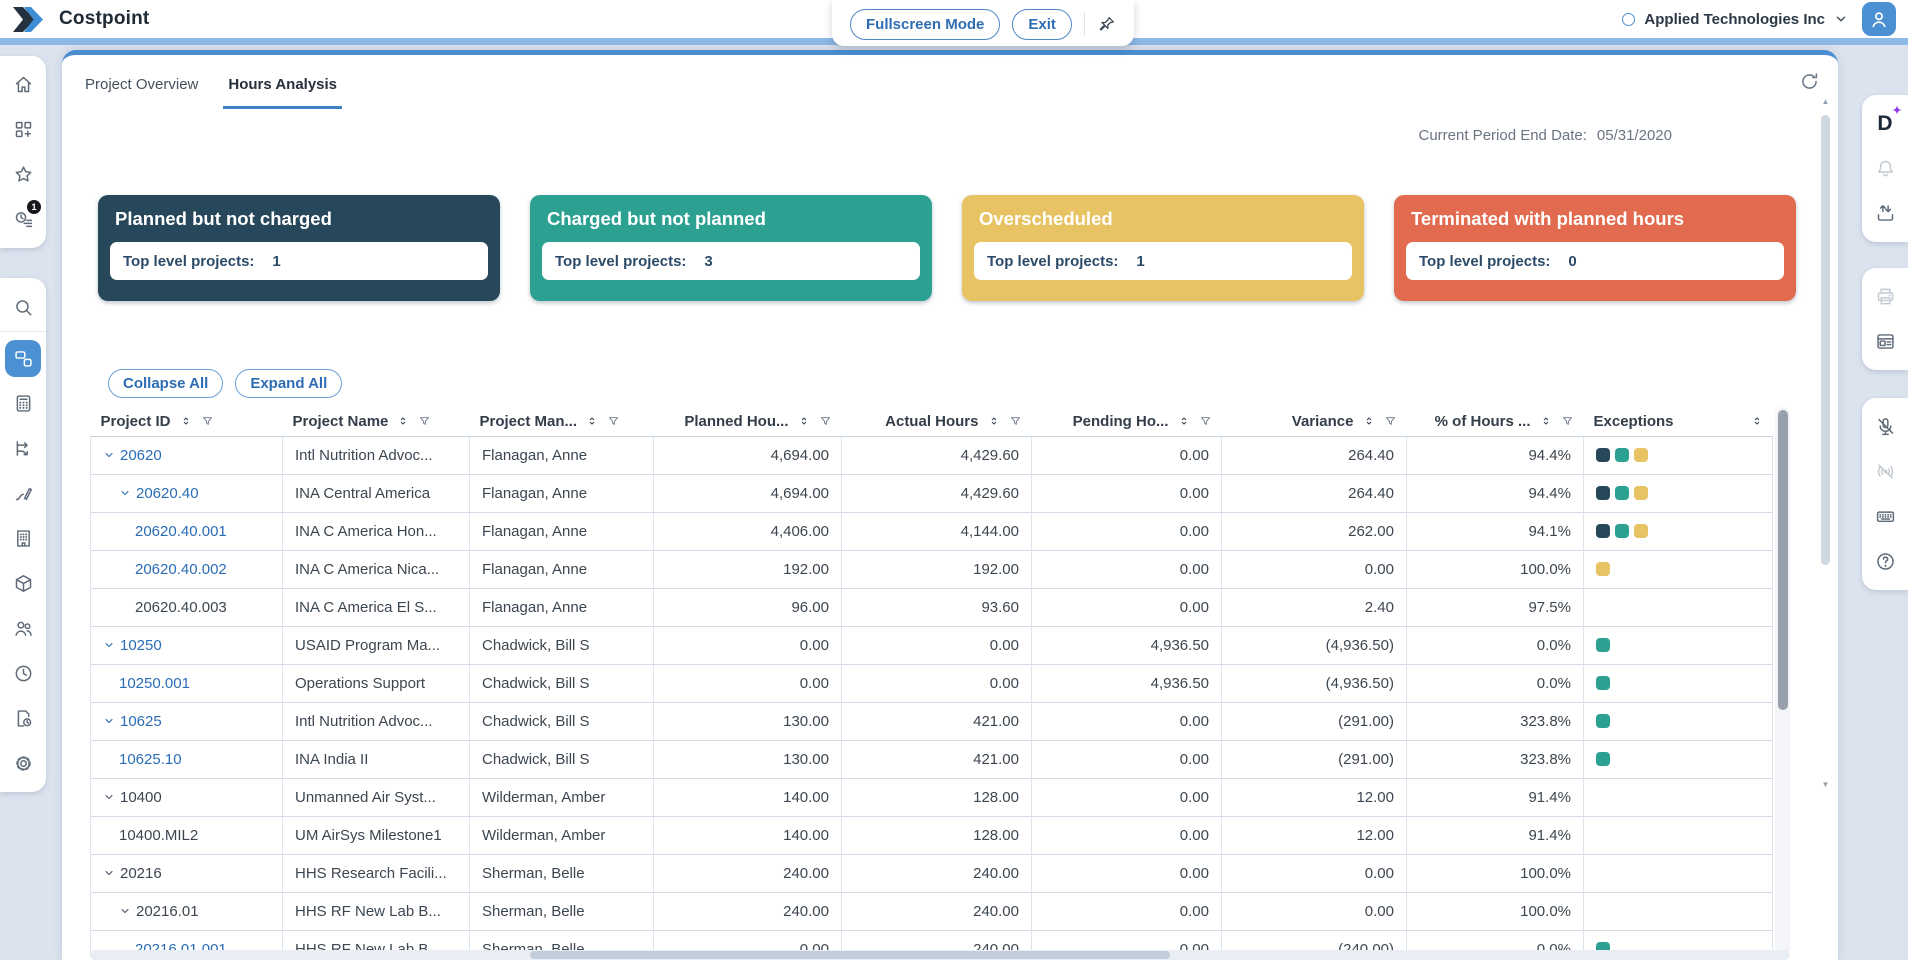 Image resolution: width=1908 pixels, height=960 pixels. What do you see at coordinates (1885, 426) in the screenshot?
I see `microphone-muted-icon` at bounding box center [1885, 426].